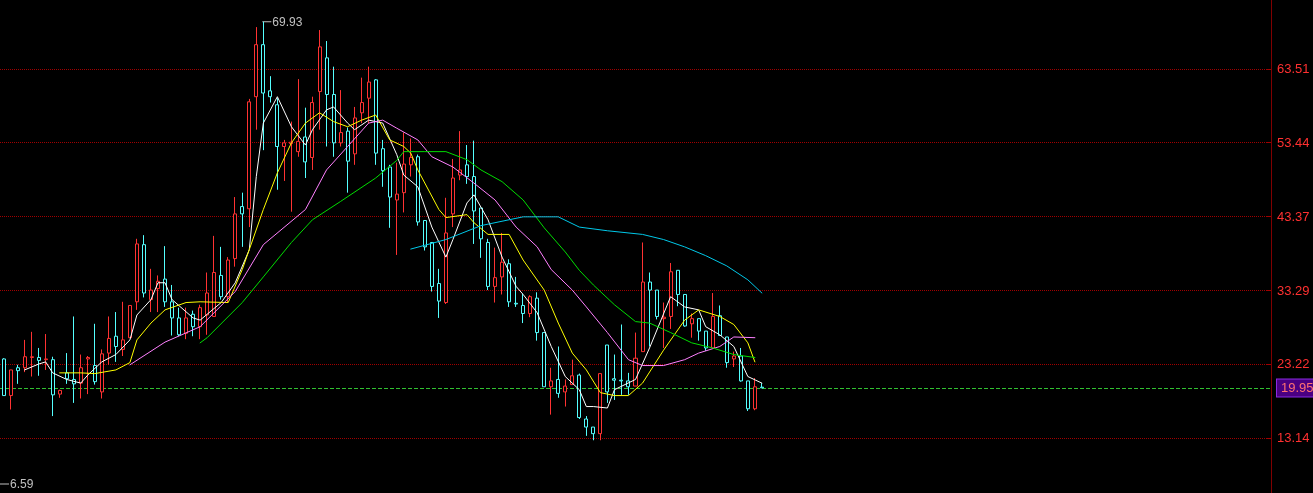 The image size is (1313, 493). What do you see at coordinates (22, 484) in the screenshot?
I see `annotation: 6.59` at bounding box center [22, 484].